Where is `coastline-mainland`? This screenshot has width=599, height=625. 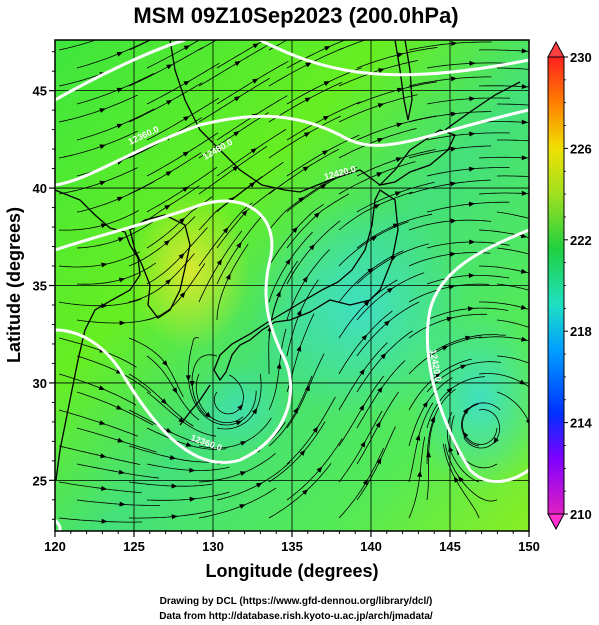
coastline-mainland is located at coordinates (98, 335).